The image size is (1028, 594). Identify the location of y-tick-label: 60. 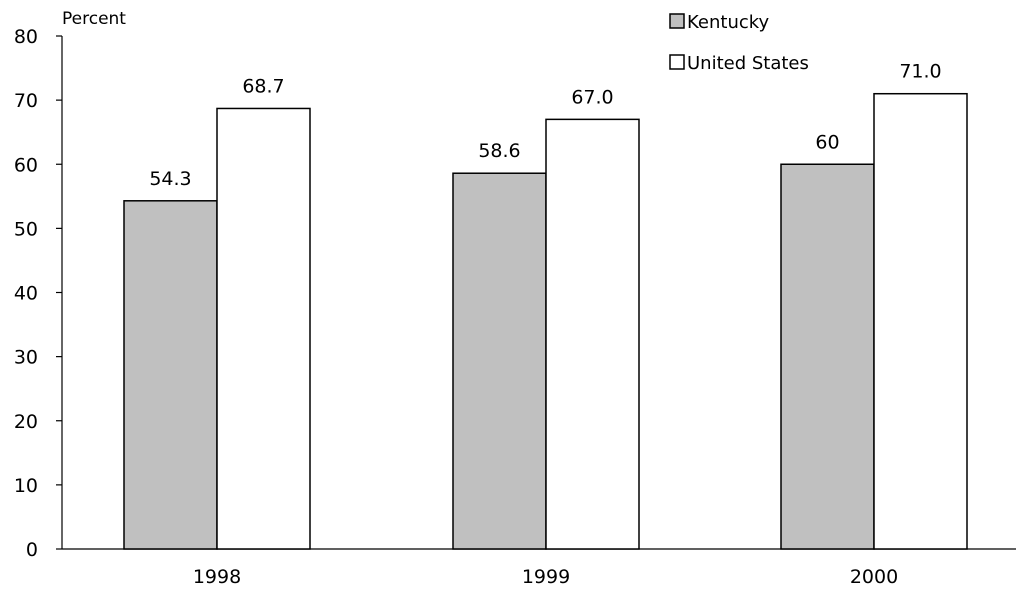
(26, 165).